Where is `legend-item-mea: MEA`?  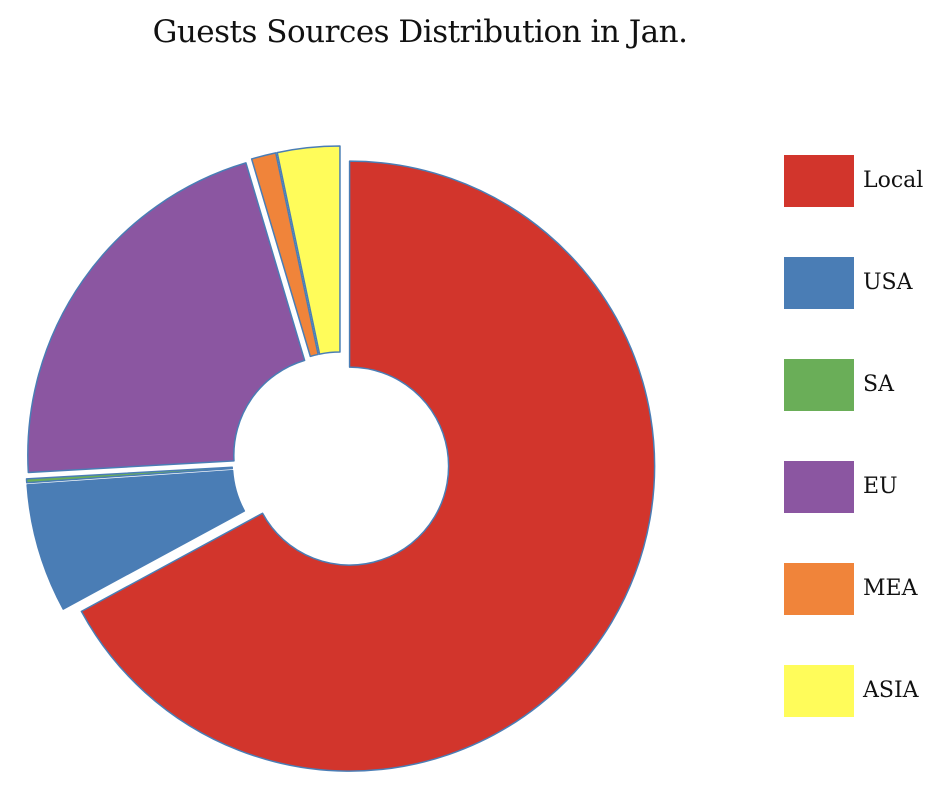
legend-item-mea: MEA is located at coordinates (864, 589).